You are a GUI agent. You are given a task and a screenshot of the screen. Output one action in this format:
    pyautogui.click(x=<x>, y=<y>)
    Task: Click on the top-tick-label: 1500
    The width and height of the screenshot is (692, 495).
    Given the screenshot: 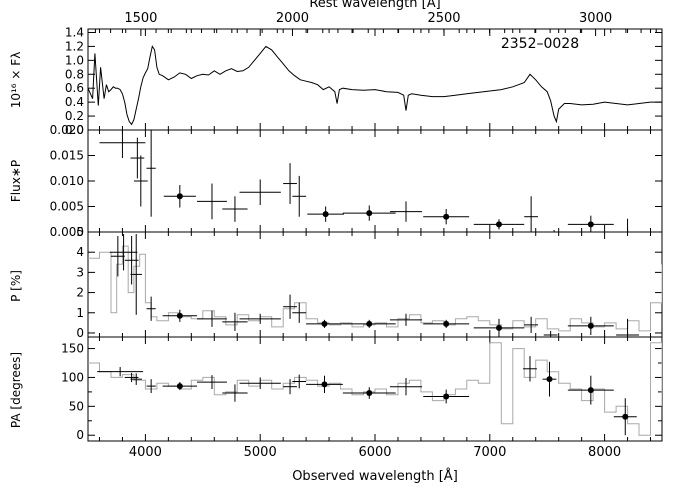 What is the action you would take?
    pyautogui.click(x=140, y=18)
    